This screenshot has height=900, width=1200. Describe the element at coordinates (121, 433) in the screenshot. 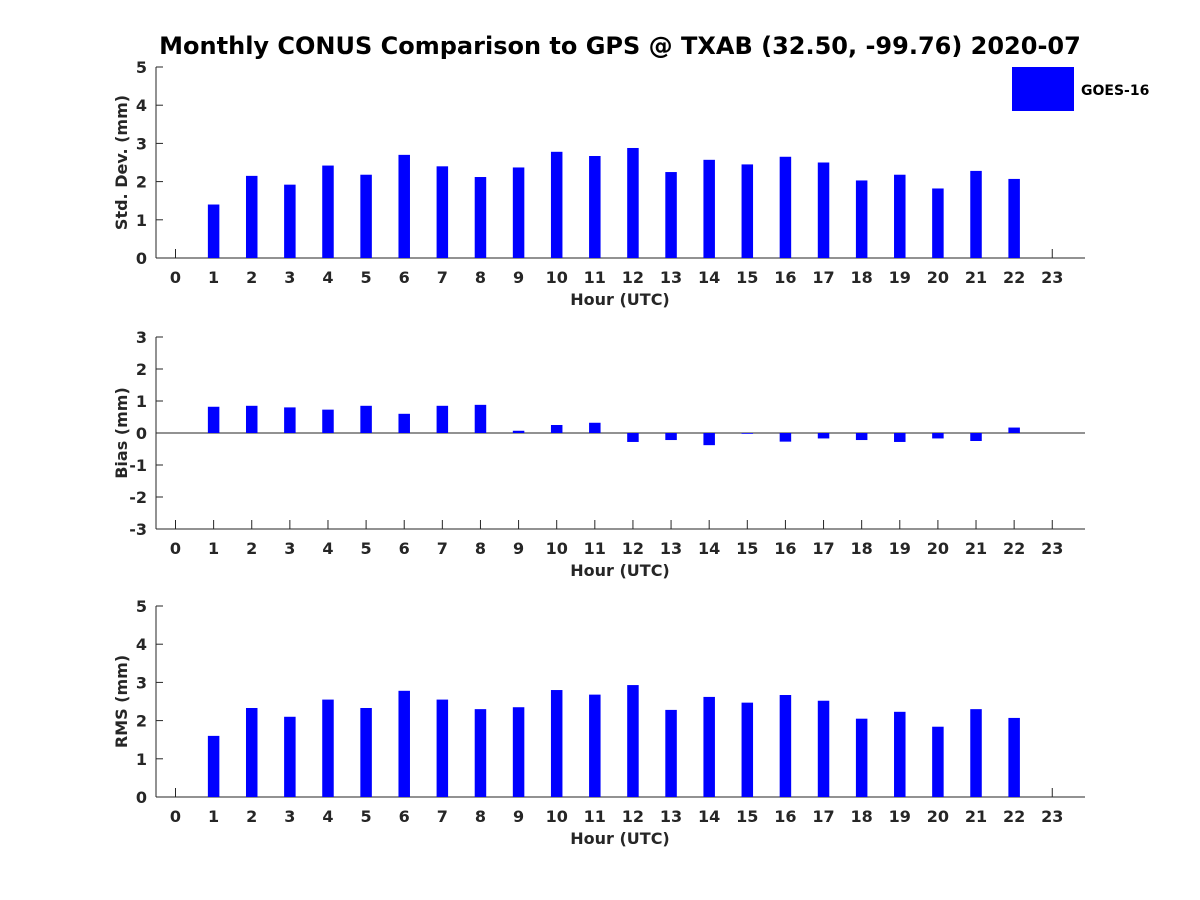

I see `y-axis-label: Bias (mm)` at that location.